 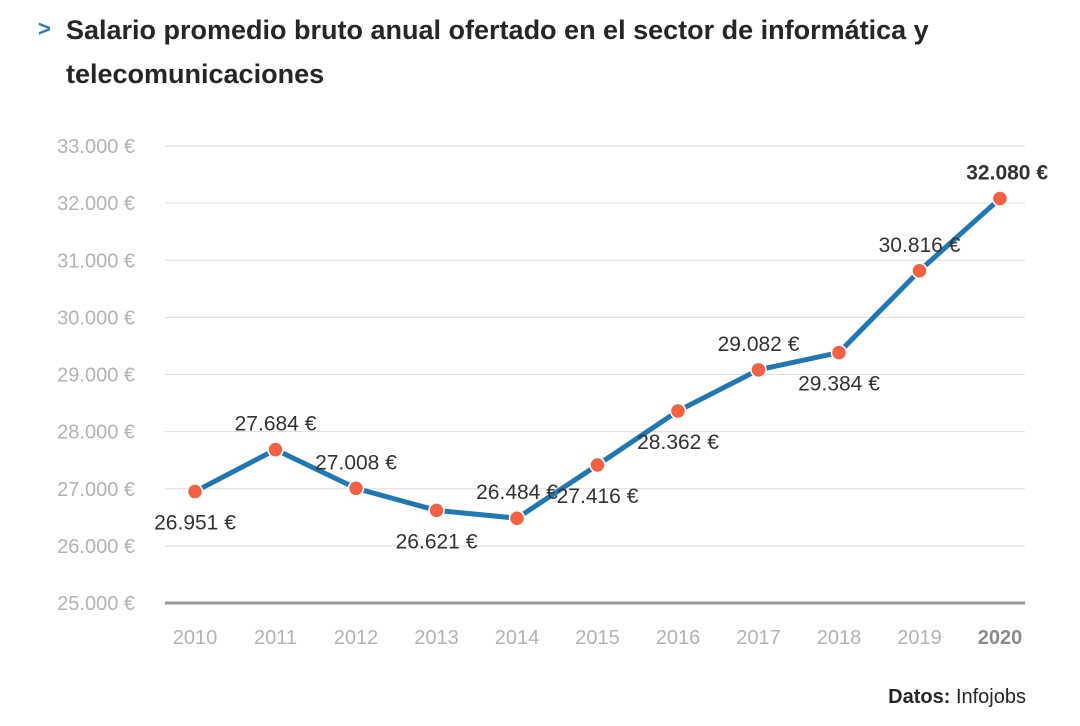 I want to click on x-tick-label: 2013, so click(x=436, y=638).